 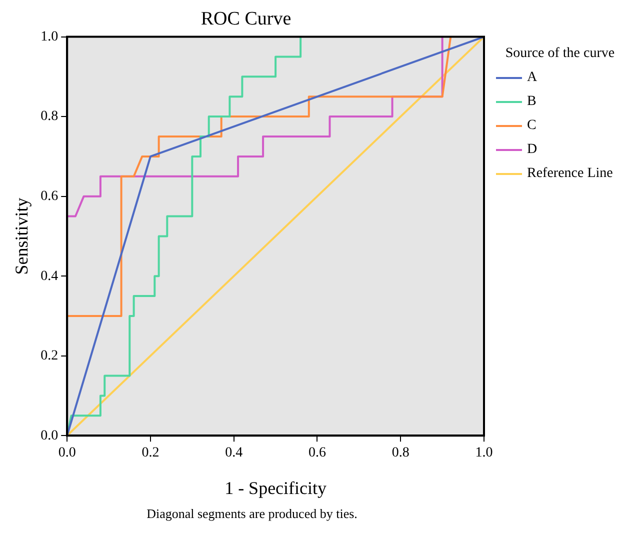 I want to click on legend-label: C, so click(x=531, y=126).